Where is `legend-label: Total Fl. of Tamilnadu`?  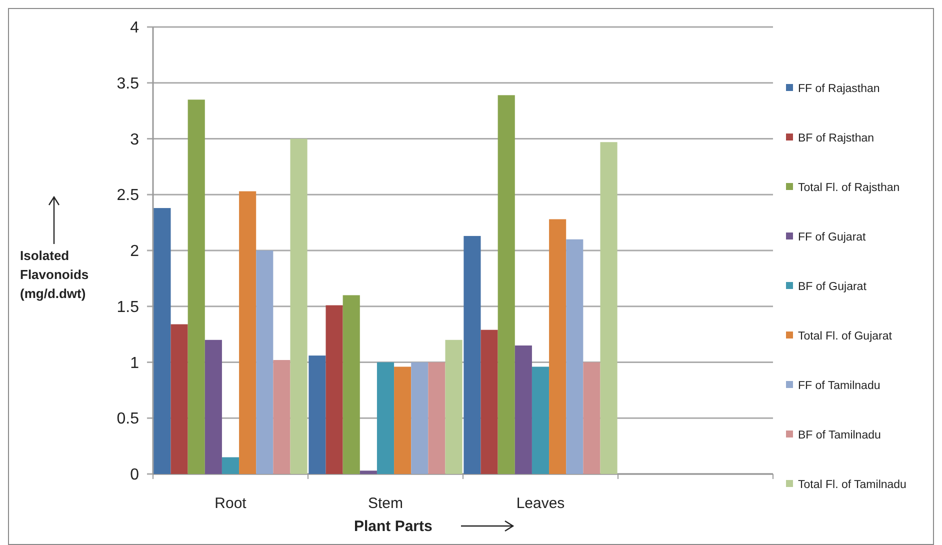 legend-label: Total Fl. of Tamilnadu is located at coordinates (852, 485).